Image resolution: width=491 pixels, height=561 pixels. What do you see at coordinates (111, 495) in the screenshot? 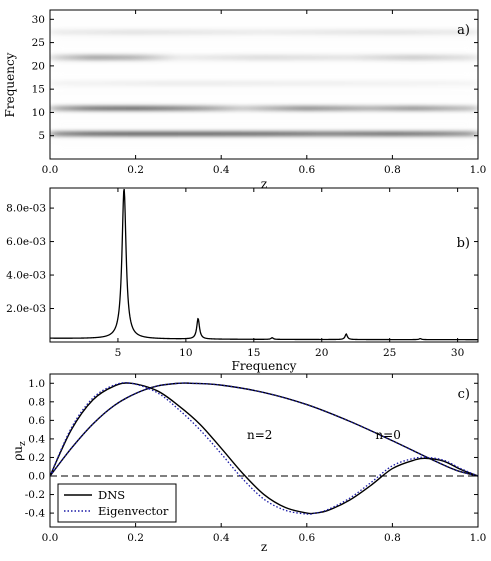
I see `legend-dns-label: DNS` at bounding box center [111, 495].